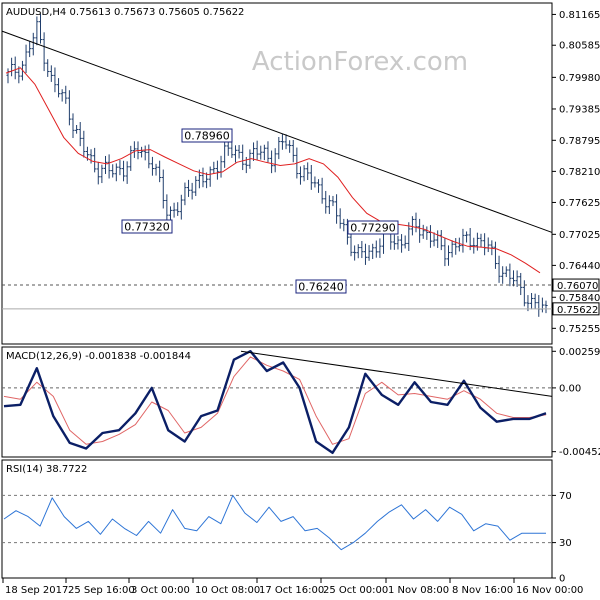  Describe the element at coordinates (549, 590) in the screenshot. I see `x-tick-label: 16 Nov 00:00` at that location.